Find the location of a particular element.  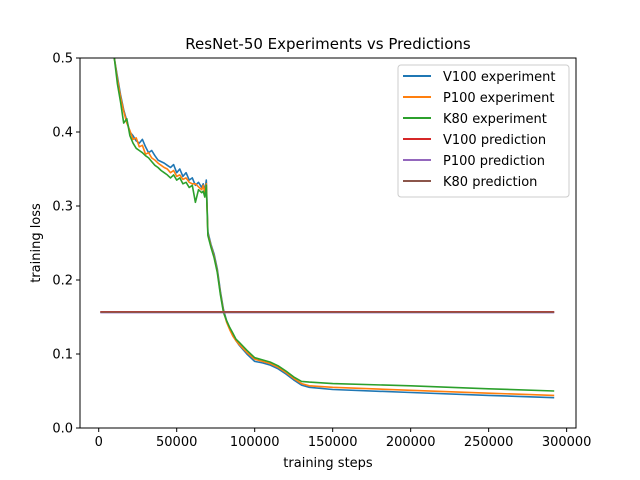

chart-title: ResNet-50 Experiments vs Predictions is located at coordinates (328, 44).